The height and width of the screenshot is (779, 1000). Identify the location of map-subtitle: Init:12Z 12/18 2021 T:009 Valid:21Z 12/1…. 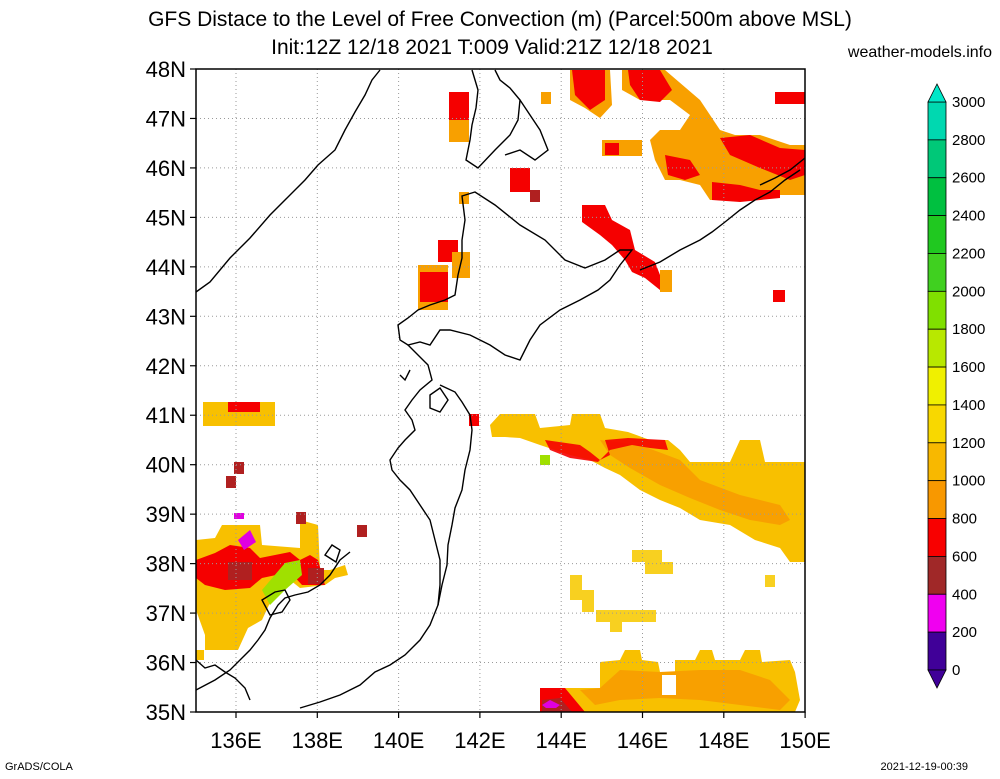
(492, 47).